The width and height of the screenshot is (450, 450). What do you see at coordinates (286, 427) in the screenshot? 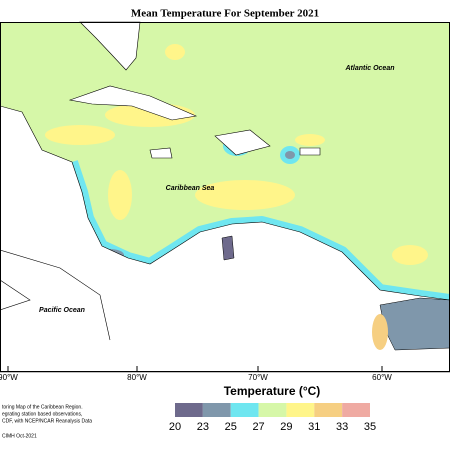
I see `legend-tick-label: 29` at bounding box center [286, 427].